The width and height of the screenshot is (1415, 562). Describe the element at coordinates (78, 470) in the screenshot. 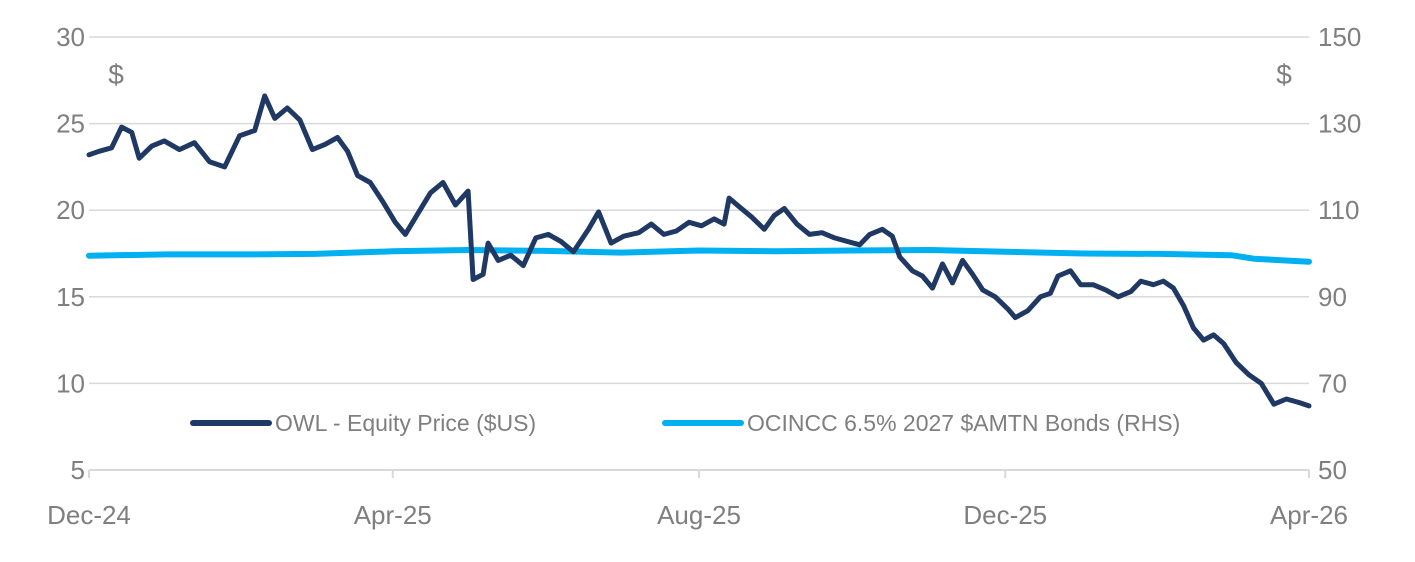

I see `y-left-tick-label: 5` at that location.